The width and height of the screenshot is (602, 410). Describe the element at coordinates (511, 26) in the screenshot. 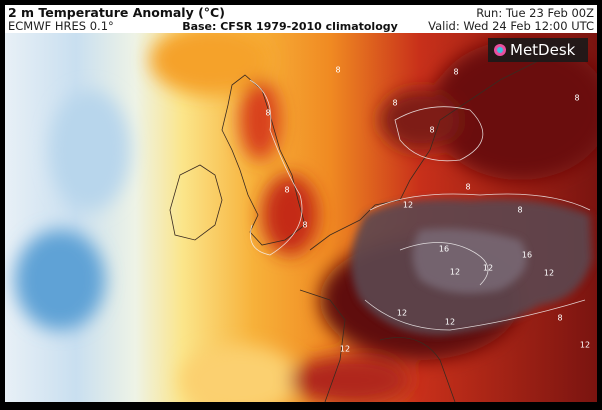

I see `valid: Valid: Wed 24 Feb 12:00 UTC` at that location.